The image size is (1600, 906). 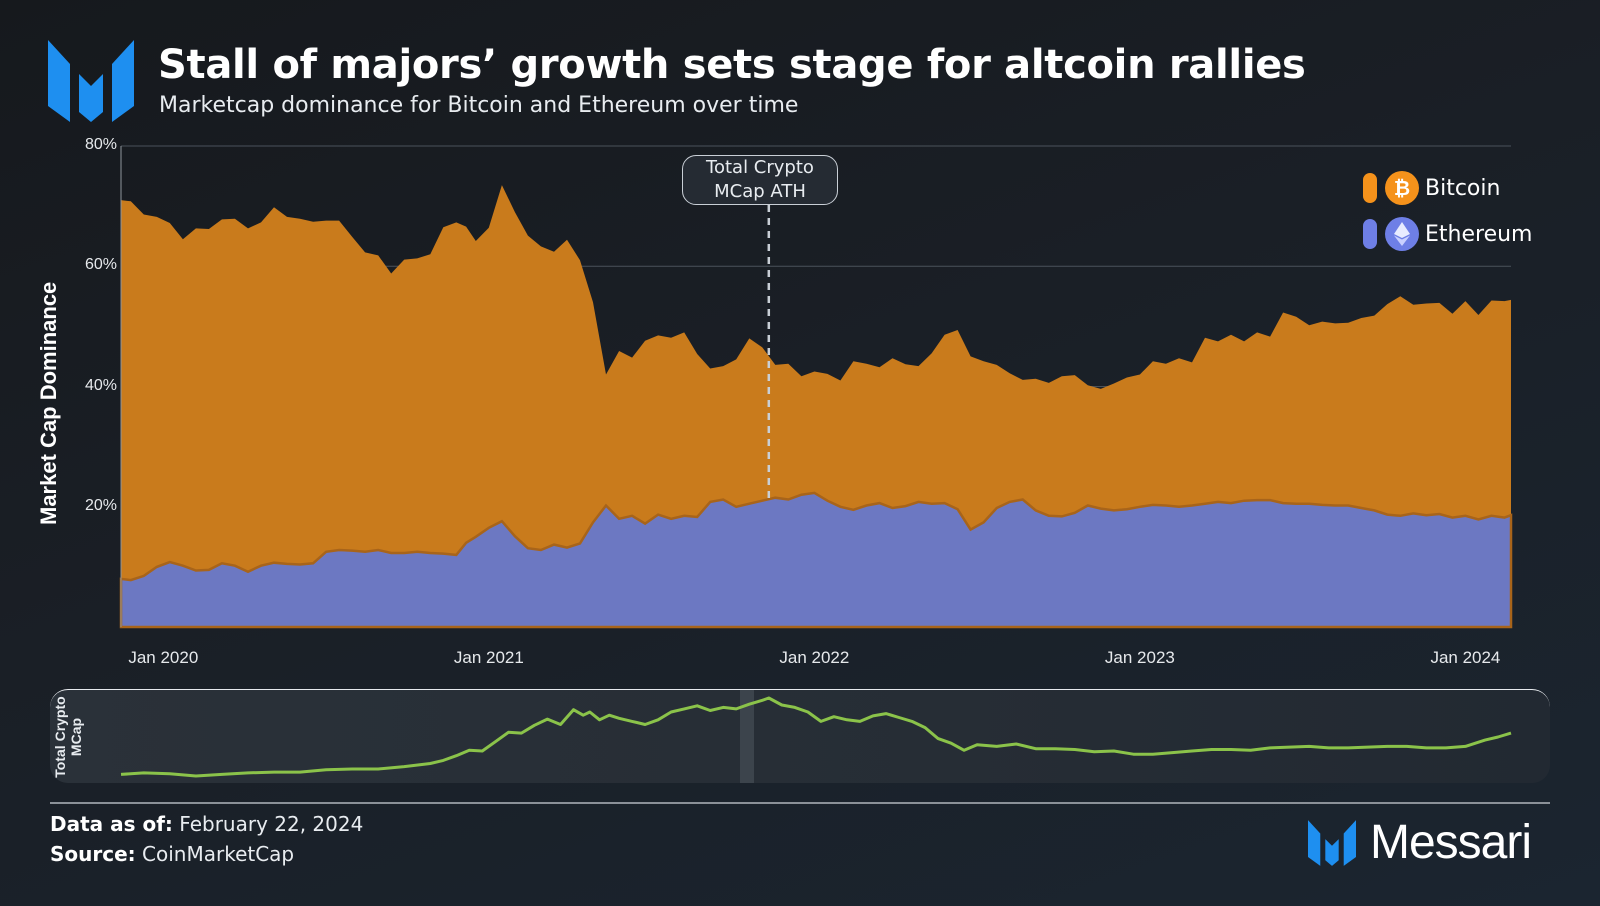 I want to click on y-tick-label: 60%, so click(x=100, y=265).